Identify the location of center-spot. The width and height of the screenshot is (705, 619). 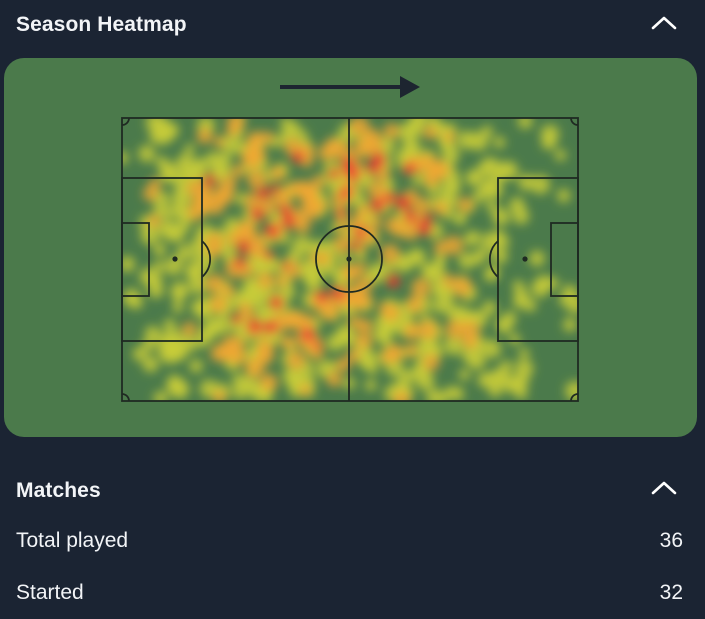
(349, 259).